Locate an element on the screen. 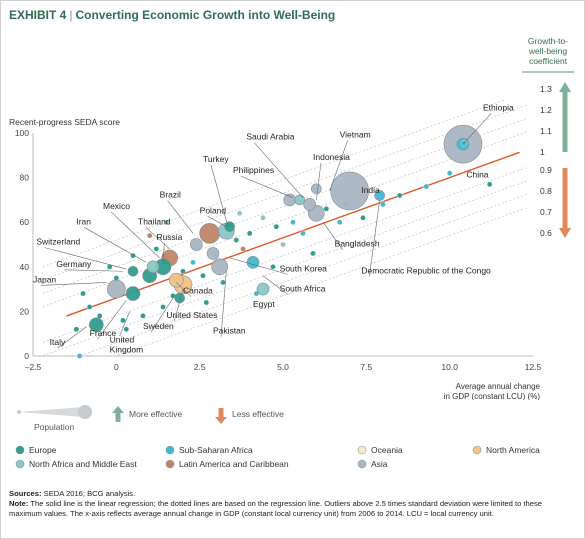 The width and height of the screenshot is (585, 539). country-label-sweden: Sweden is located at coordinates (158, 326).